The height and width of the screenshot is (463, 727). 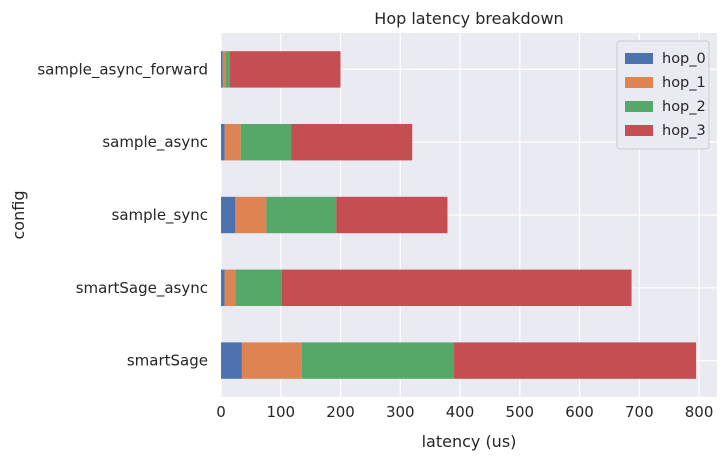 I want to click on legend-box, so click(x=663, y=95).